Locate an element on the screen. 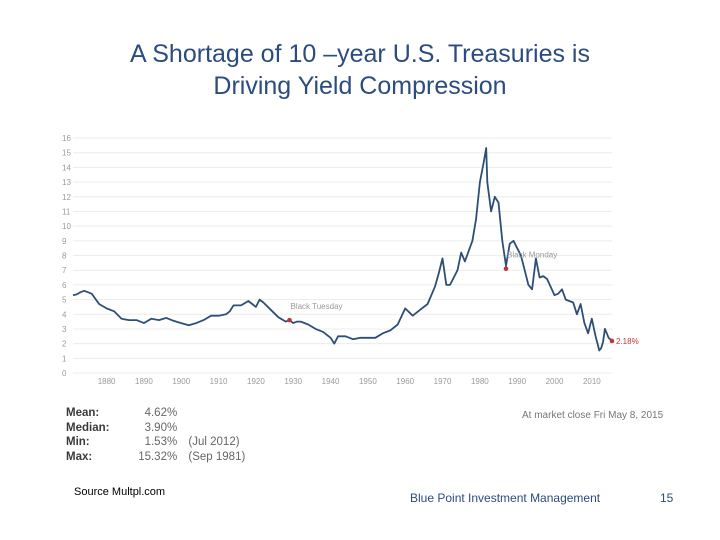 Image resolution: width=720 pixels, height=540 pixels. x-tick-label: 1990 is located at coordinates (517, 381).